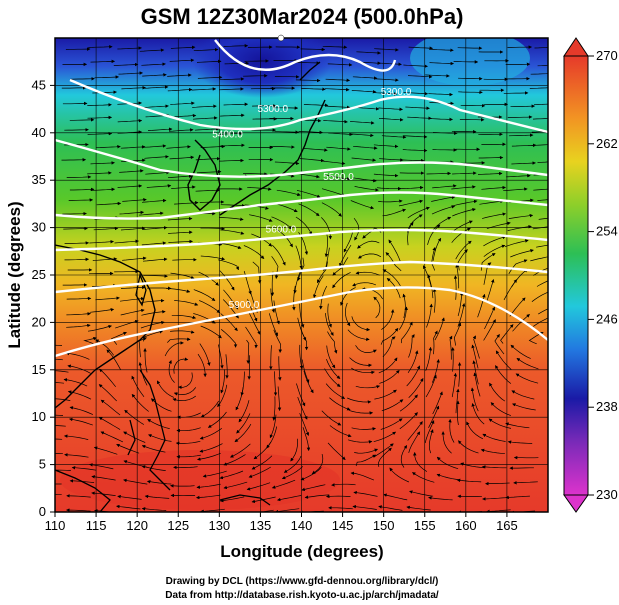  I want to click on cold-core, so click(262, 68).